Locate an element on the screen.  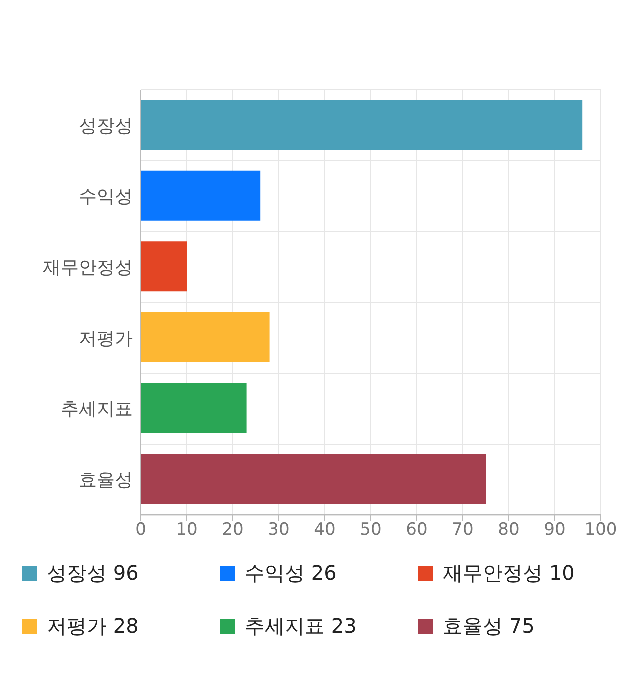
x-tick-label: 100 is located at coordinates (601, 530).